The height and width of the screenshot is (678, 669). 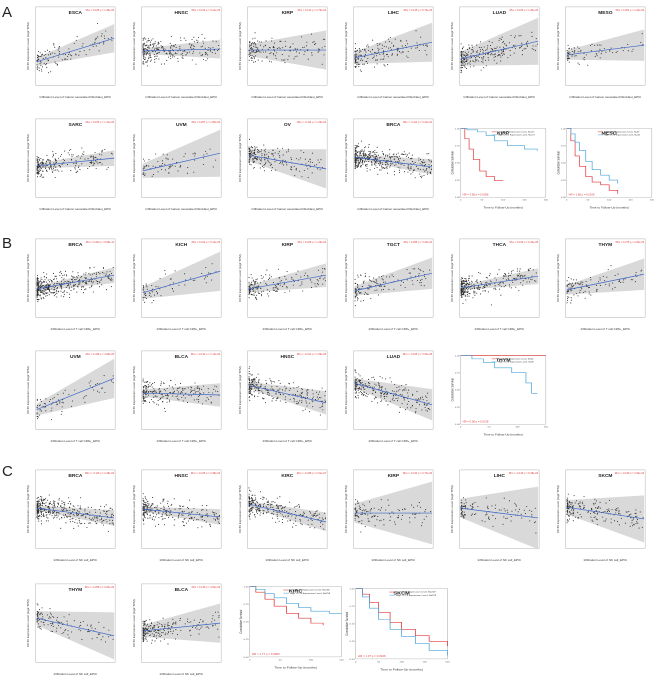 I want to click on y-axis-label: CCT6 Expression Level (log2 TPM), so click(x=240, y=390).